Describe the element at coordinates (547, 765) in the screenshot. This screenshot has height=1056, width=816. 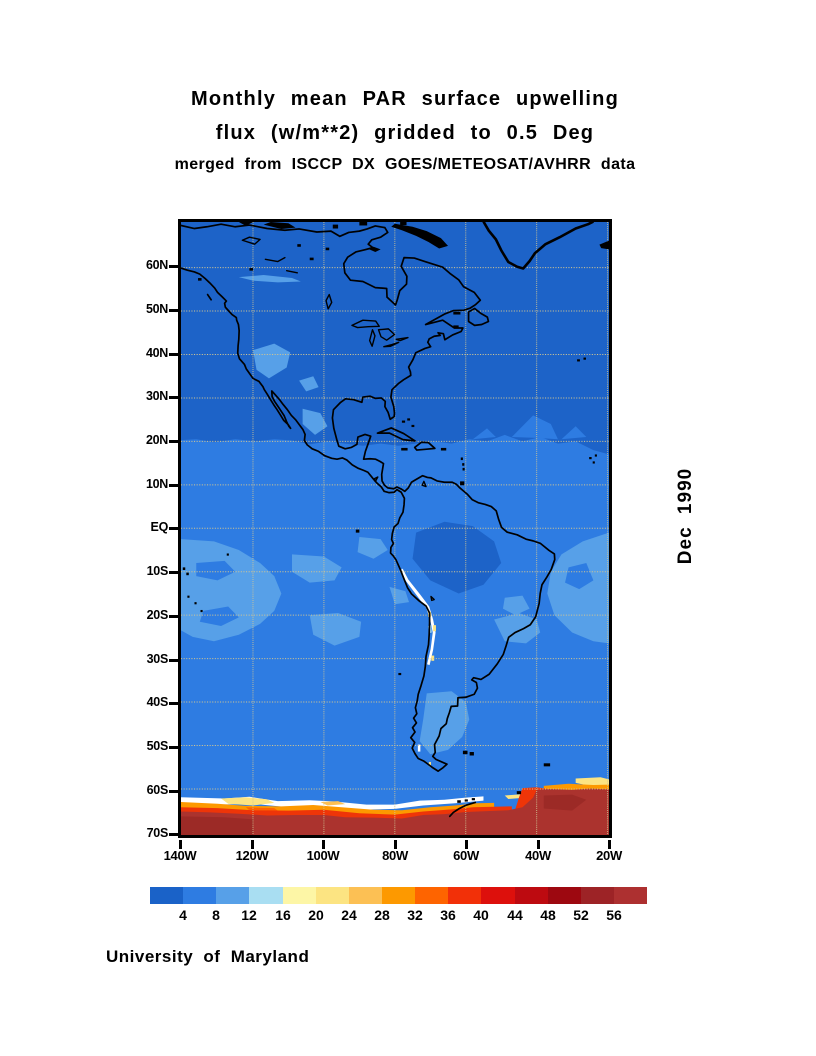
I see `south-georgia` at that location.